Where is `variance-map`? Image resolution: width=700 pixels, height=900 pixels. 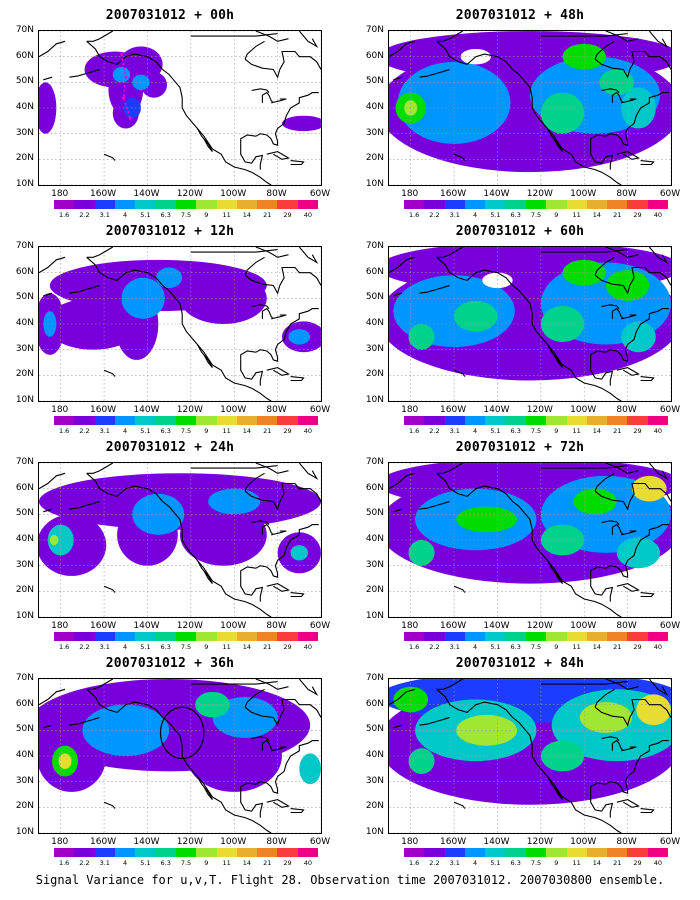 variance-map is located at coordinates (530, 108).